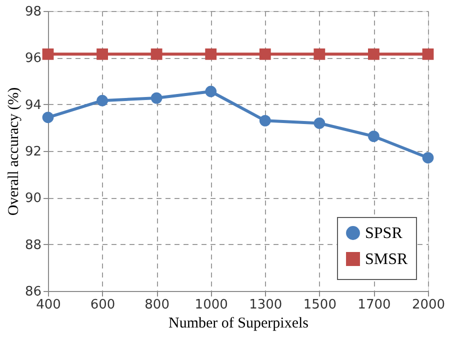 The image size is (474, 348). I want to click on x-tick-label: 600, so click(103, 305).